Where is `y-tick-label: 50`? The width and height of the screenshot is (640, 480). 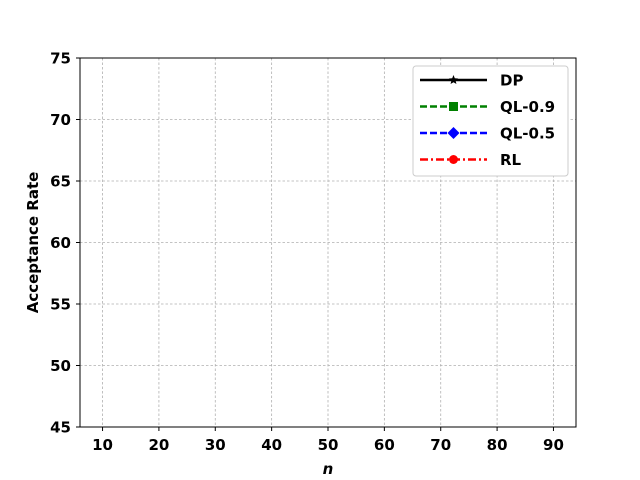
y-tick-label: 50 is located at coordinates (60, 366).